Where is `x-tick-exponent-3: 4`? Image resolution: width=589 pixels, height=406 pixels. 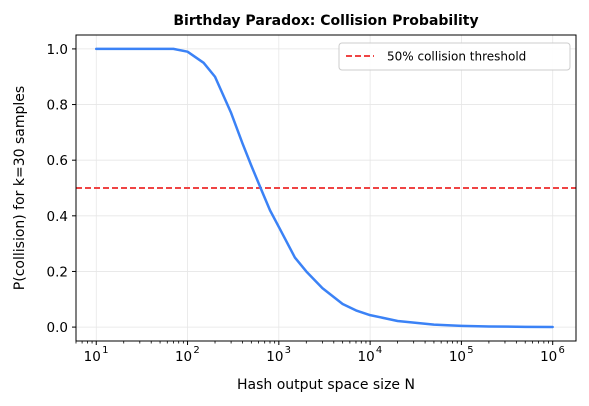 x-tick-exponent-3: 4 is located at coordinates (379, 350).